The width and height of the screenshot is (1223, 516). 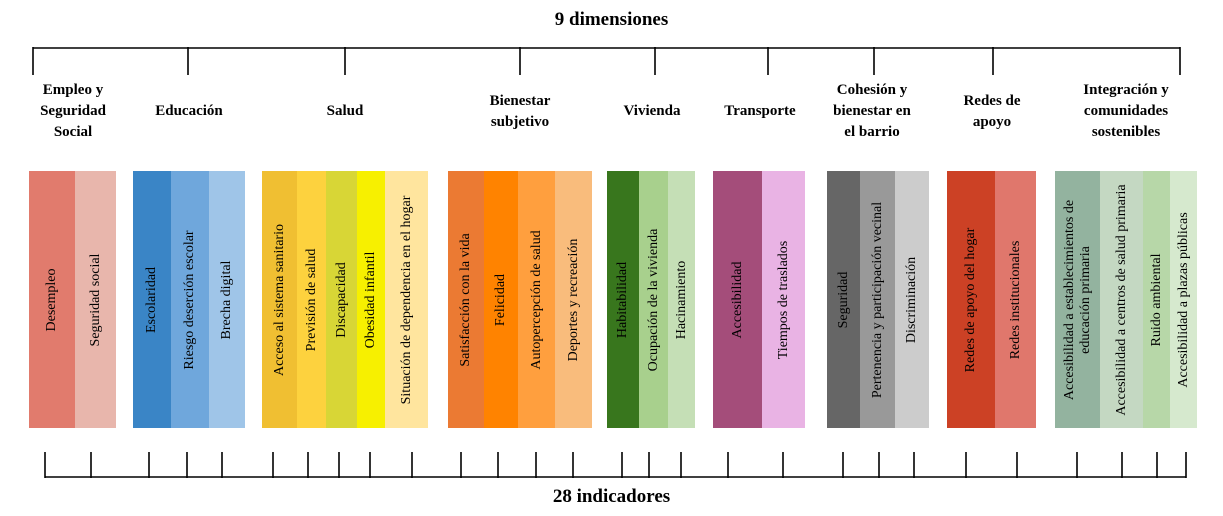 I want to click on indicator-label: Felicidad, so click(x=500, y=299).